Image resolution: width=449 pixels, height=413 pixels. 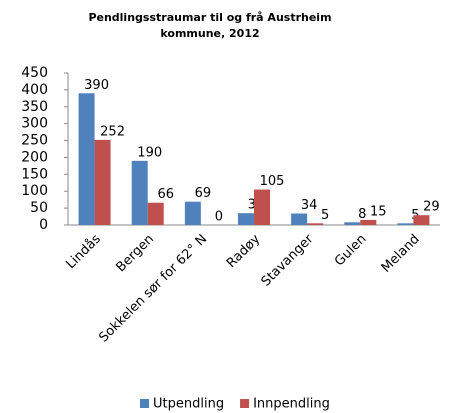 What do you see at coordinates (378, 211) in the screenshot?
I see `data-label: 15` at bounding box center [378, 211].